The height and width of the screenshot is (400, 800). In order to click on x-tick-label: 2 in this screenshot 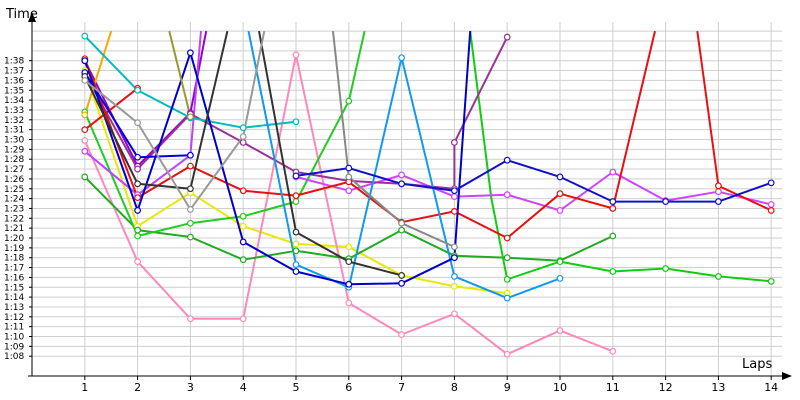, I will do `click(137, 387)`.